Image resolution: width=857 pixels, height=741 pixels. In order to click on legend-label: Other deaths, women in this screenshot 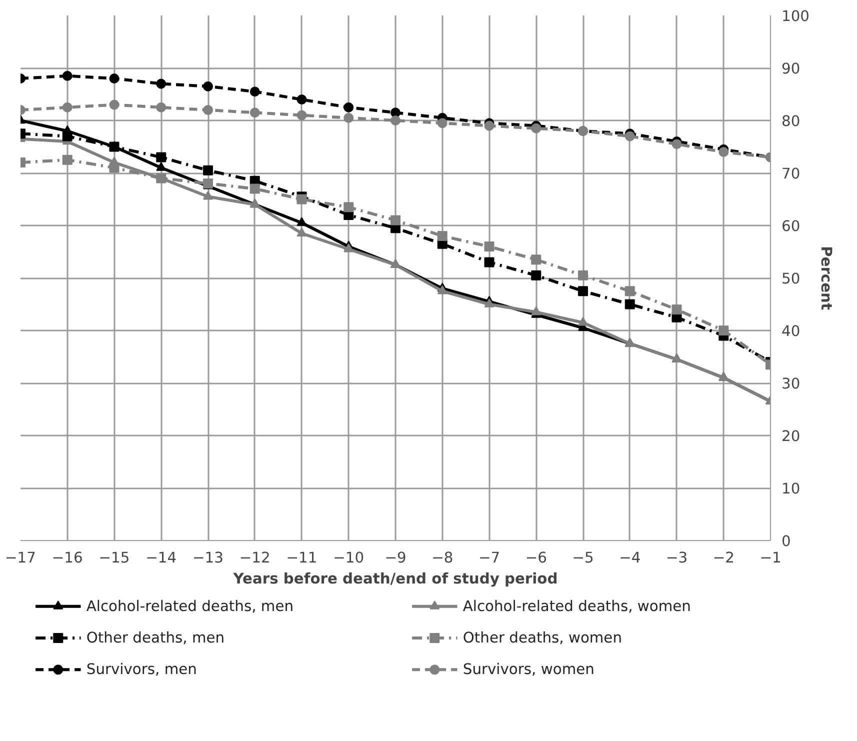, I will do `click(542, 638)`.